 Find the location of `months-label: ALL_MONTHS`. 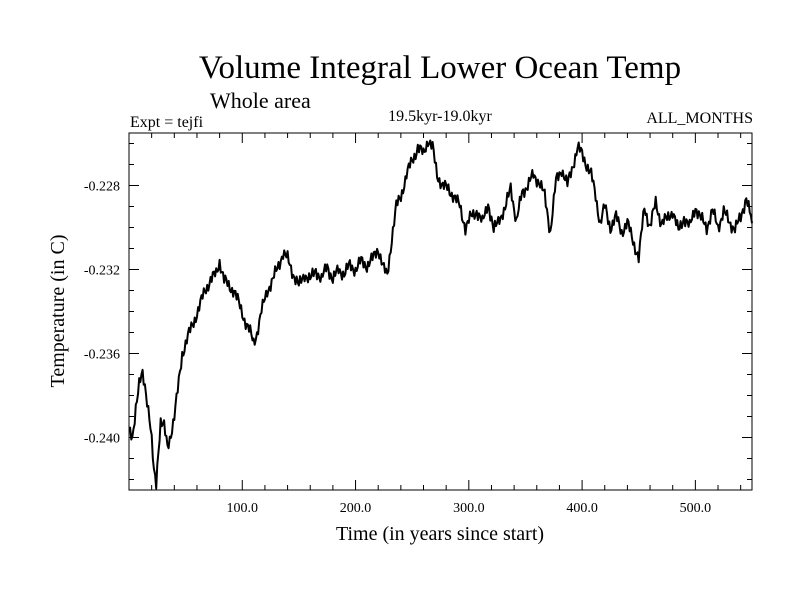

months-label: ALL_MONTHS is located at coordinates (699, 118).